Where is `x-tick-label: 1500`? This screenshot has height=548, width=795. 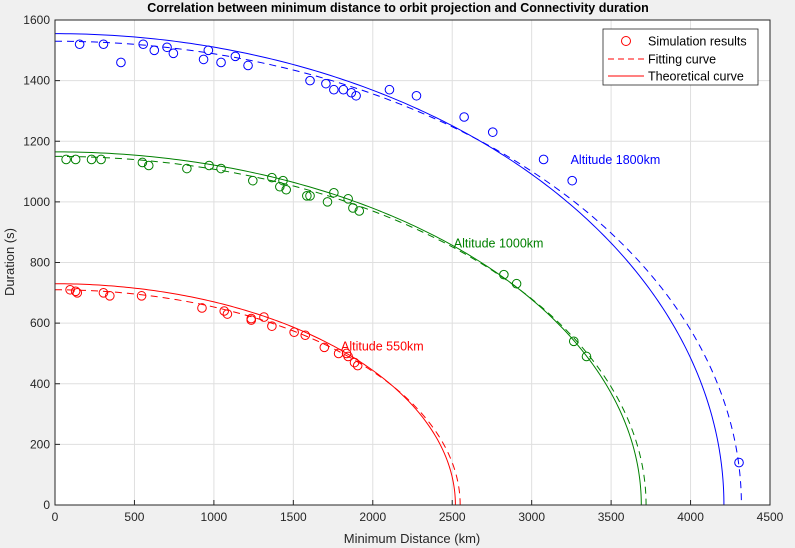 x-tick-label: 1500 is located at coordinates (293, 517).